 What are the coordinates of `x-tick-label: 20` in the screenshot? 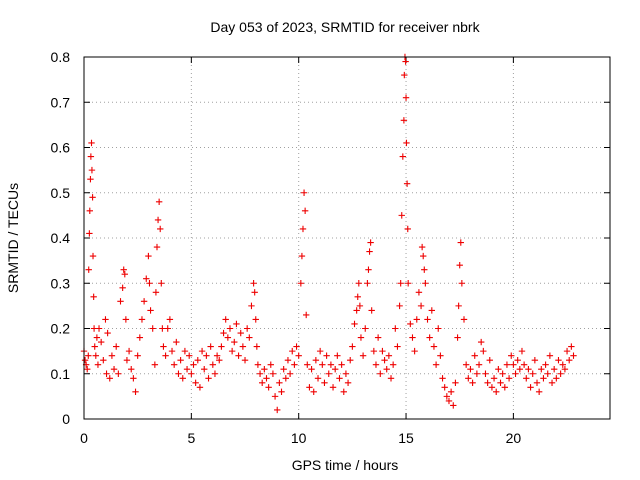 It's located at (514, 438).